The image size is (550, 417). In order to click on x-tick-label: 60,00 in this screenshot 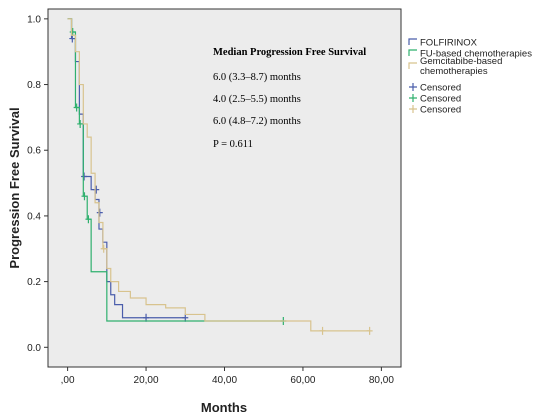, I will do `click(302, 380)`.